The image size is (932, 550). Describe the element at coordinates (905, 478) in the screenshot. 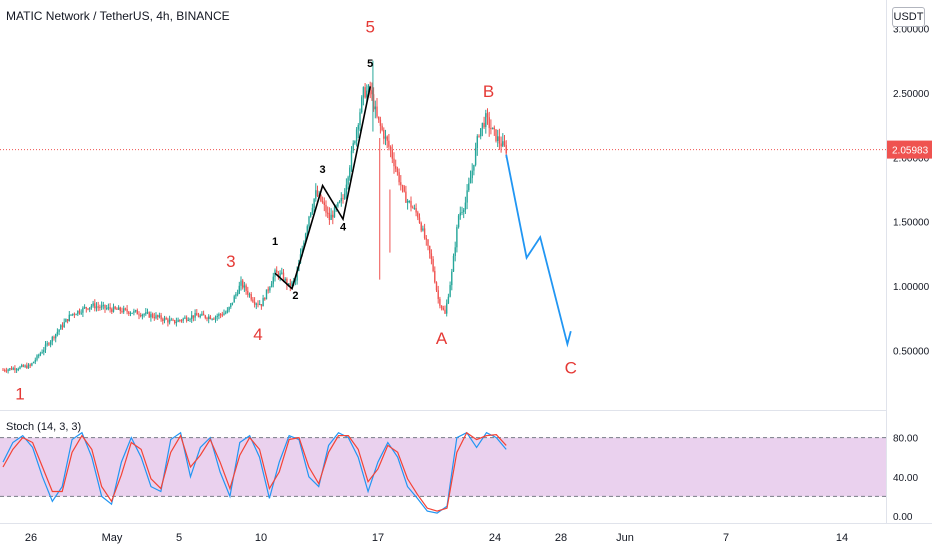

I see `stoch-tick-label: 40.00` at that location.